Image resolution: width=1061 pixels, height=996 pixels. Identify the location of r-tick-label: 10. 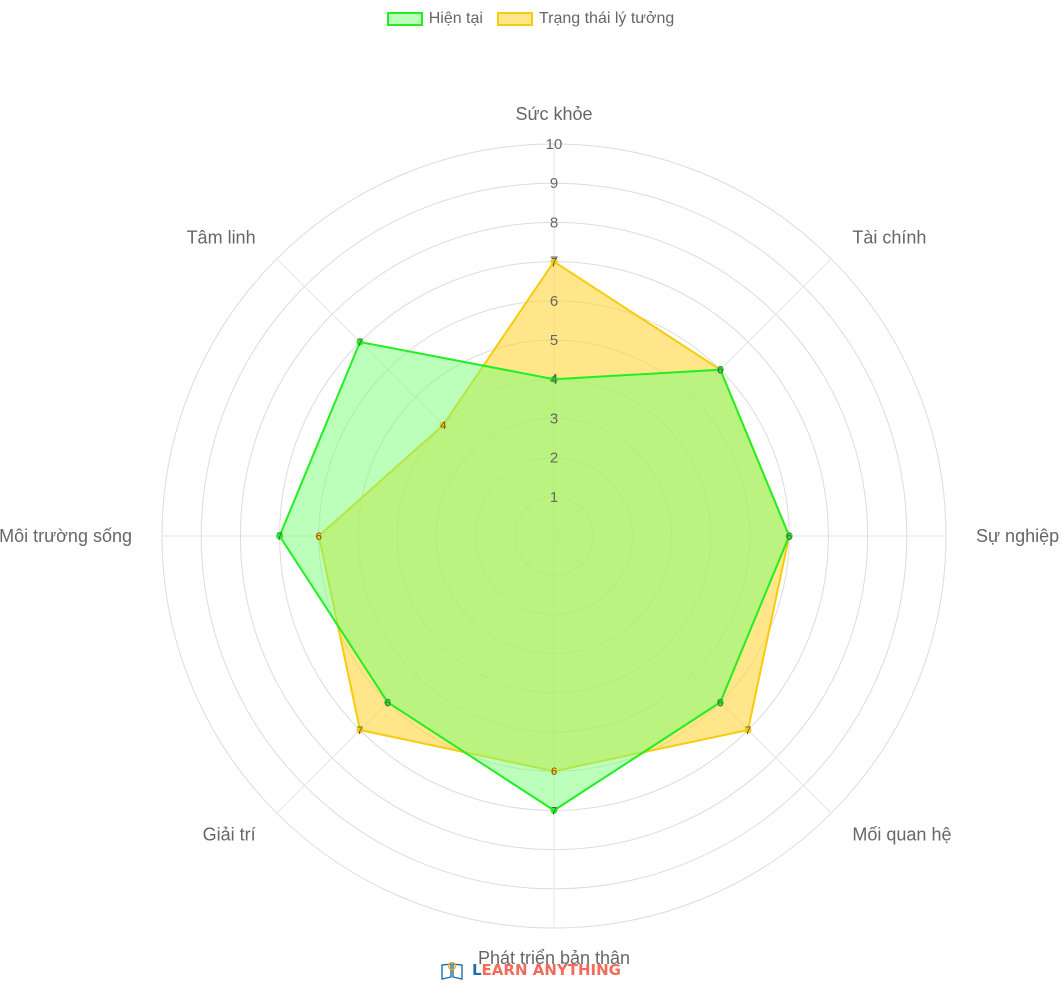
(554, 144).